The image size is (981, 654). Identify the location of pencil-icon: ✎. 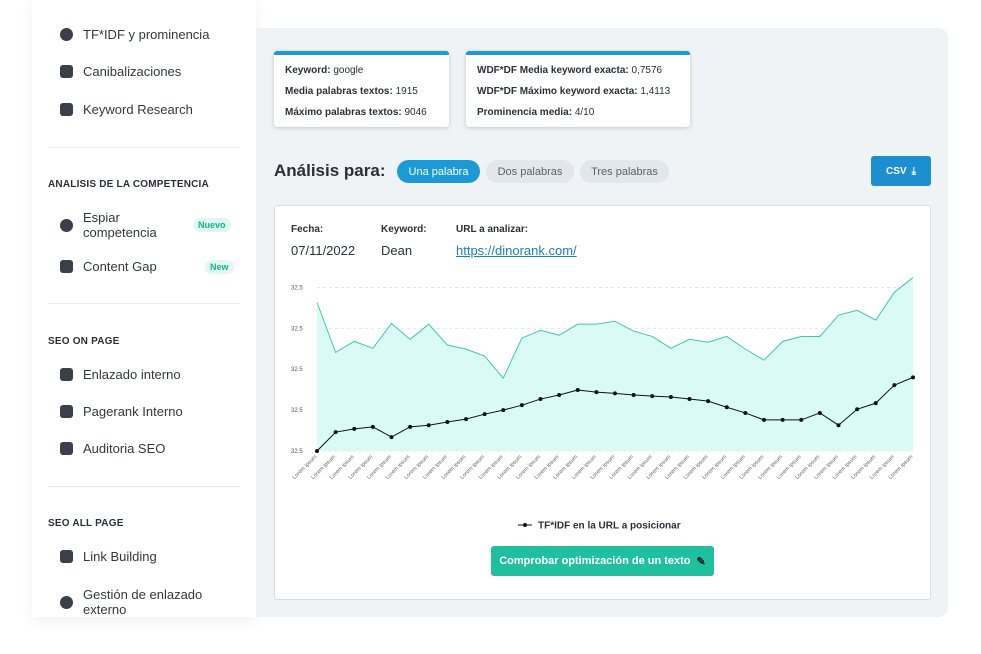
(701, 561).